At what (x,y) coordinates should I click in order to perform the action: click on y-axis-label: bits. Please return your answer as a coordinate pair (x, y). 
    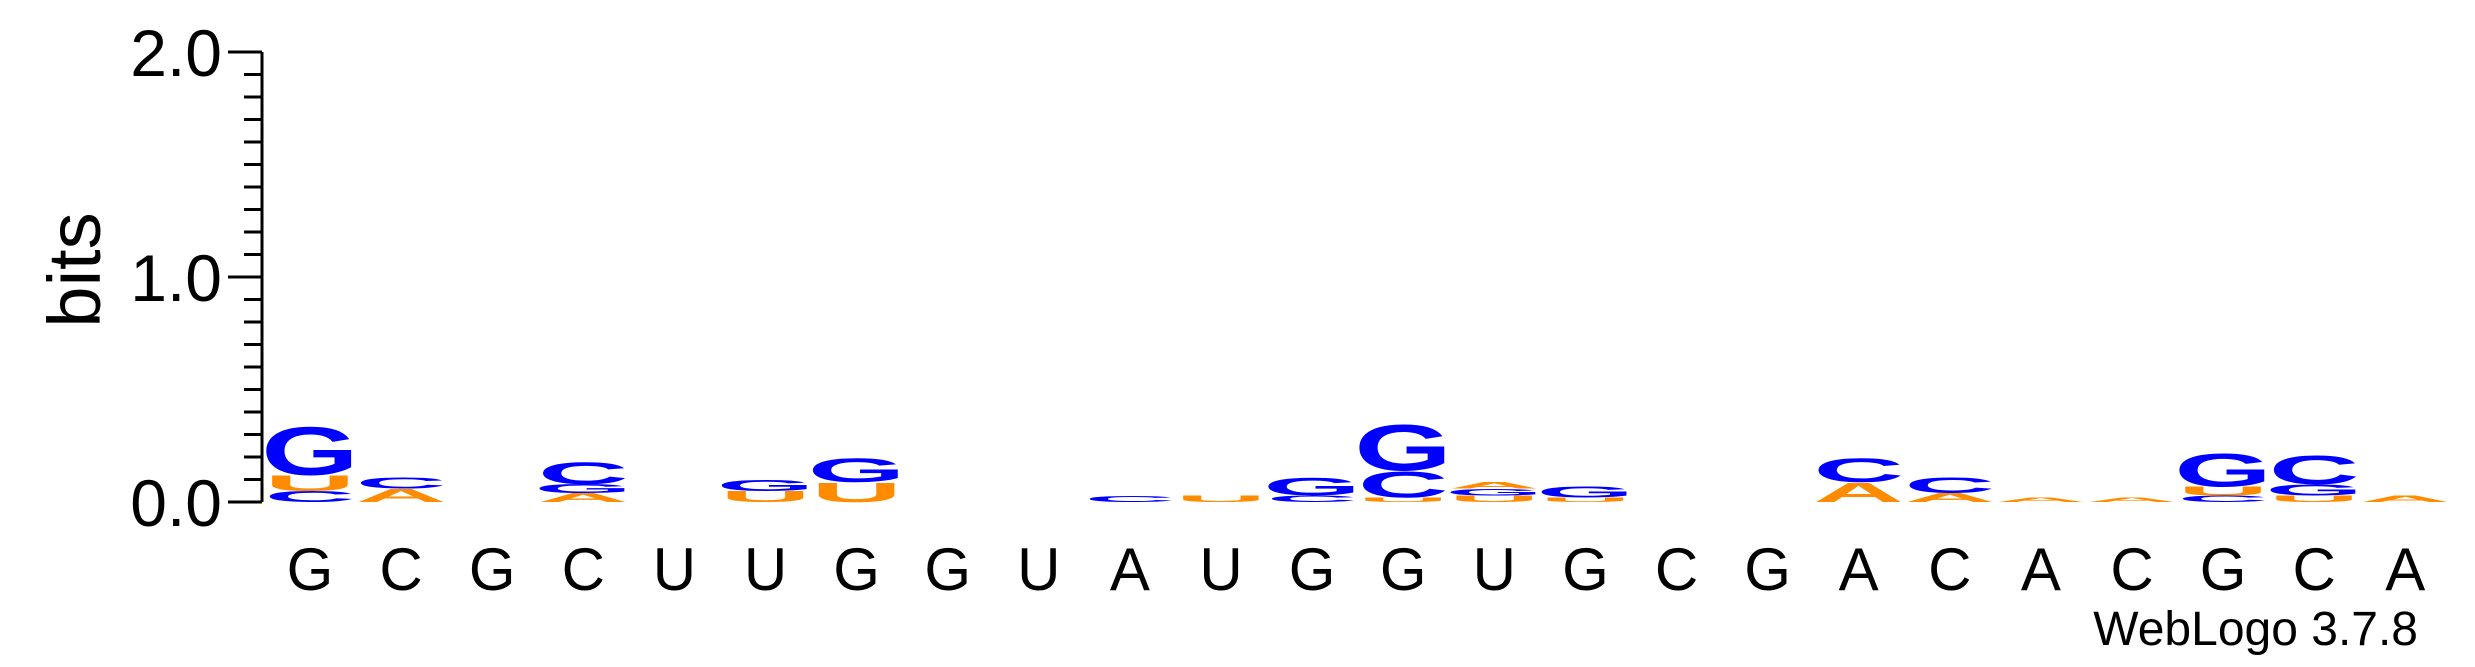
    Looking at the image, I should click on (74, 269).